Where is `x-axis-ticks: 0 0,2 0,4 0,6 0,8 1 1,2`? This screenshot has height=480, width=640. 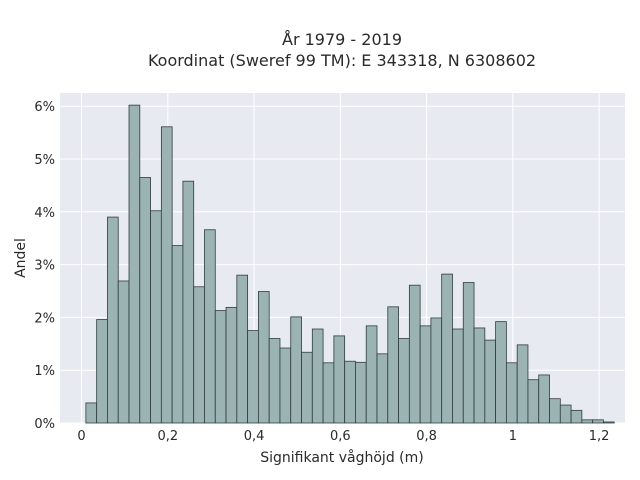 x-axis-ticks: 0 0,2 0,4 0,6 0,8 1 1,2 is located at coordinates (343, 436).